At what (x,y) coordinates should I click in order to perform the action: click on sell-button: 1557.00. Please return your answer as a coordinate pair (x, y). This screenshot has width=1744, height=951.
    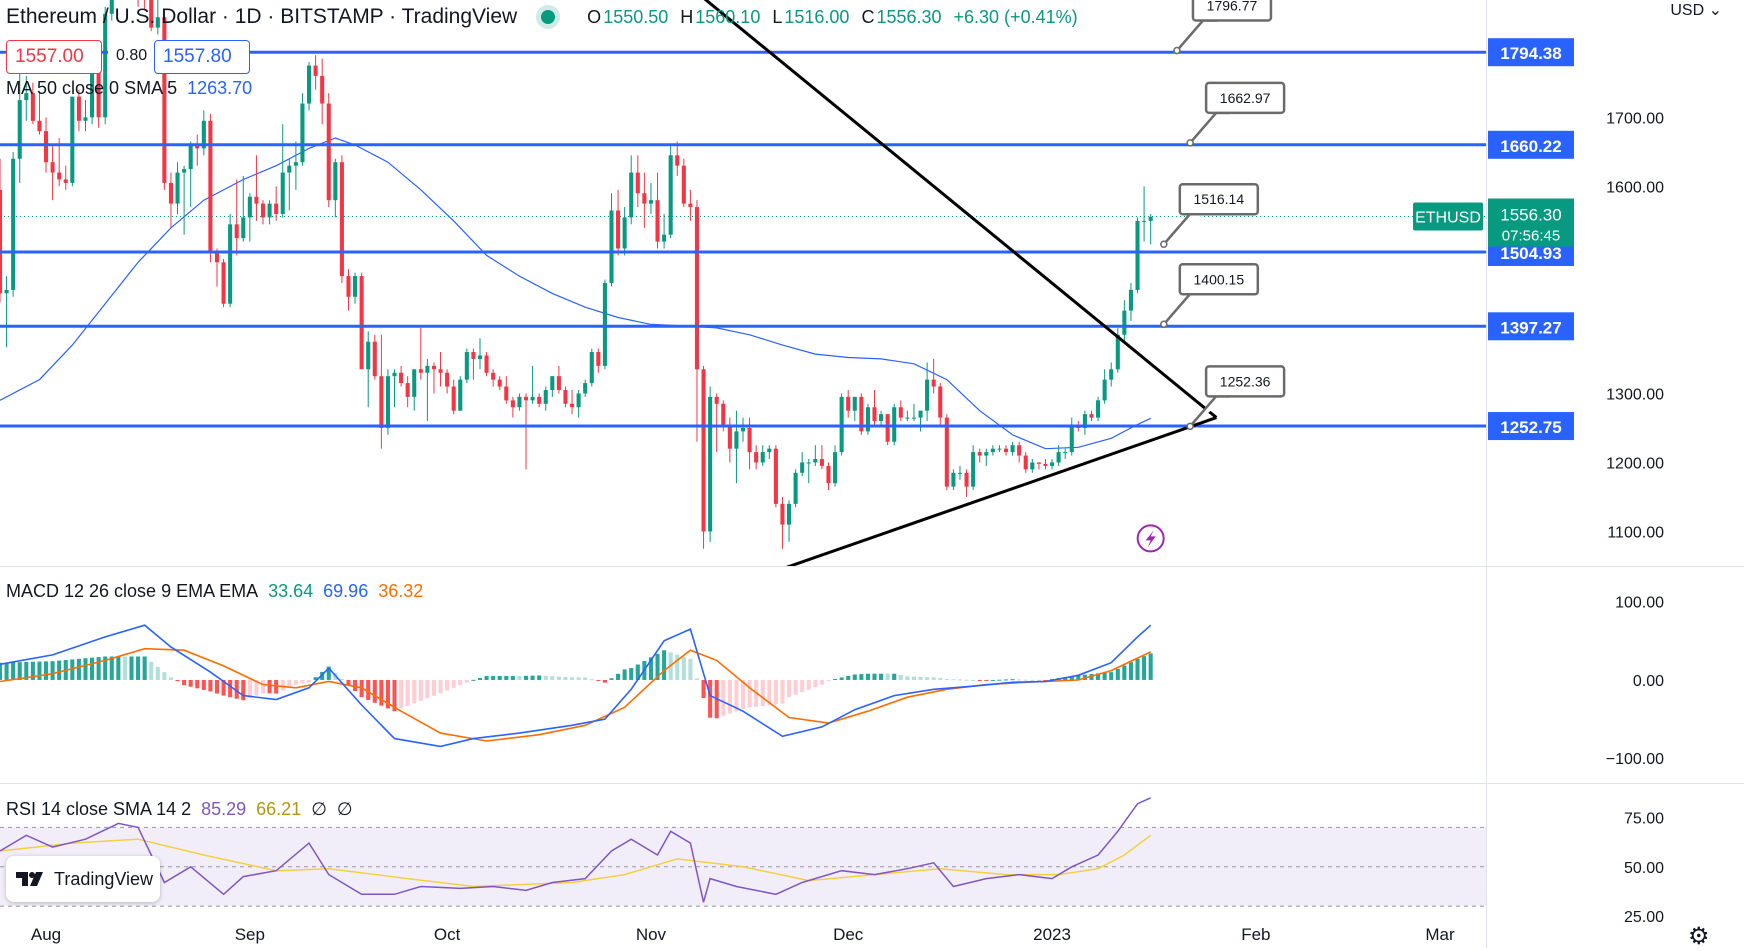
    Looking at the image, I should click on (54, 57).